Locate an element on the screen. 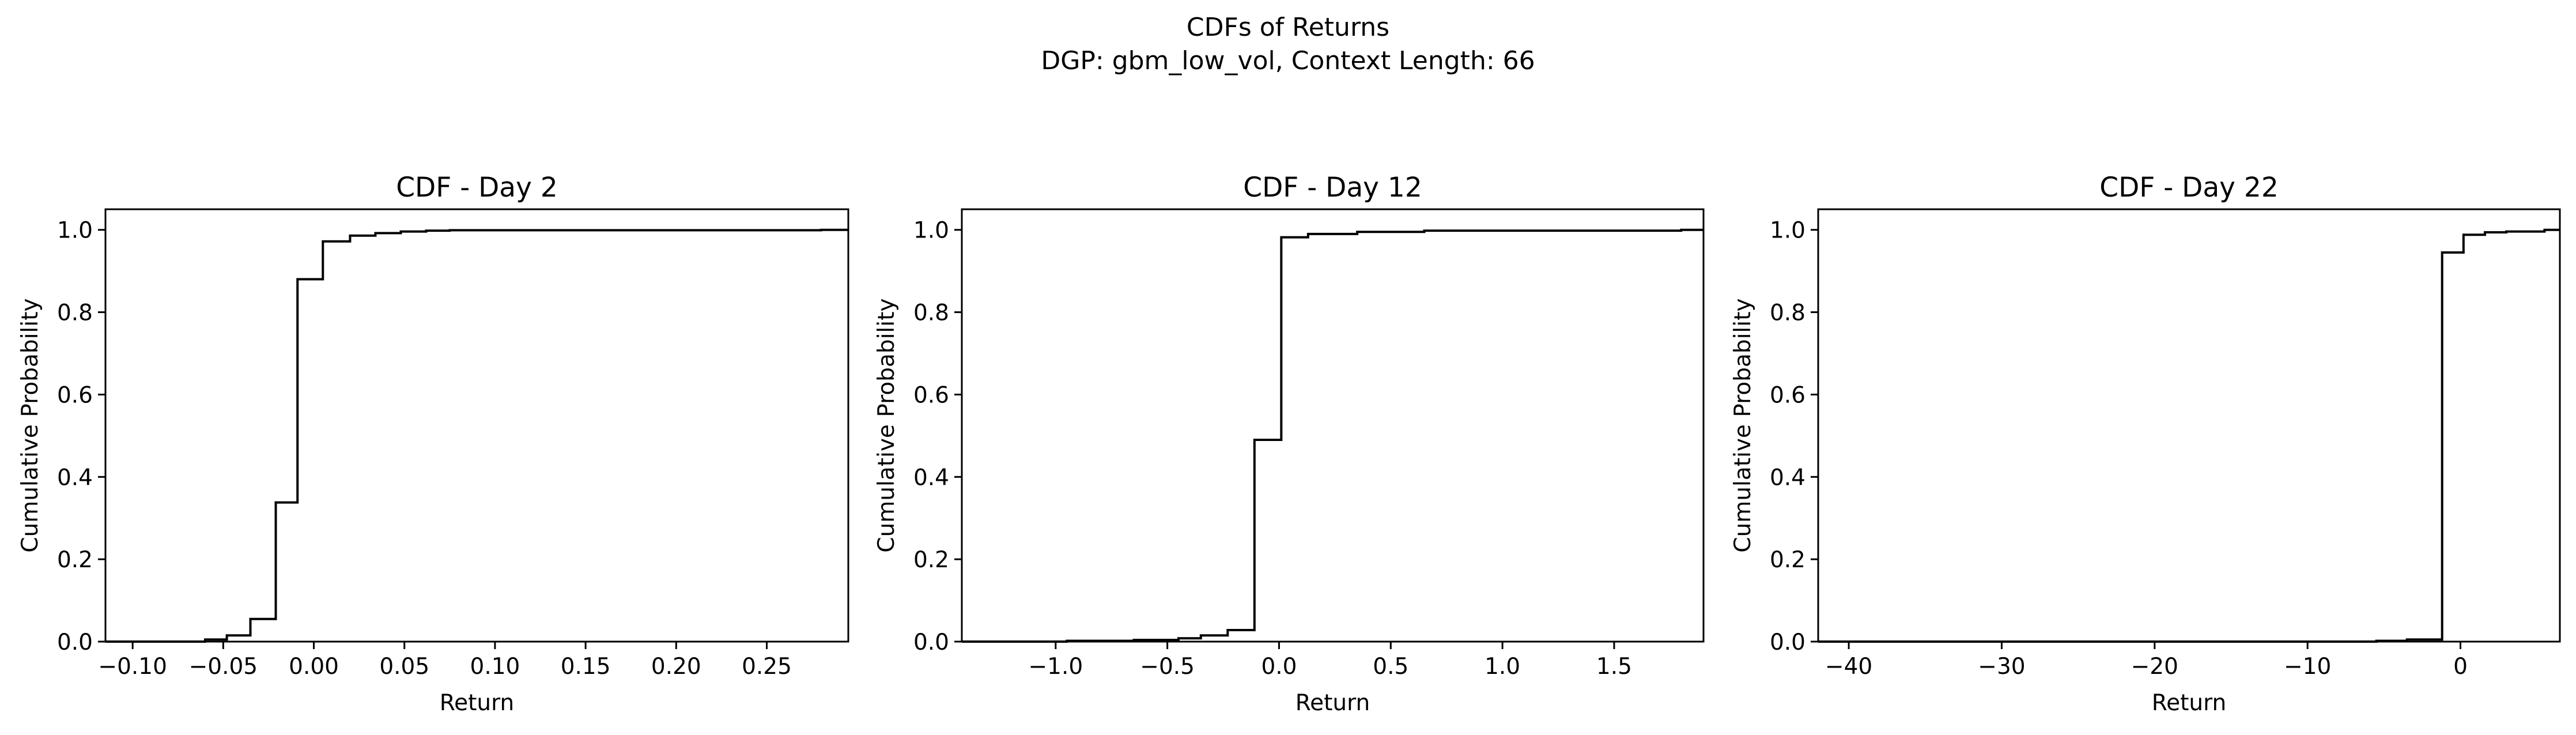 The image size is (2576, 735). x-tick-label: −1.0 is located at coordinates (1055, 667).